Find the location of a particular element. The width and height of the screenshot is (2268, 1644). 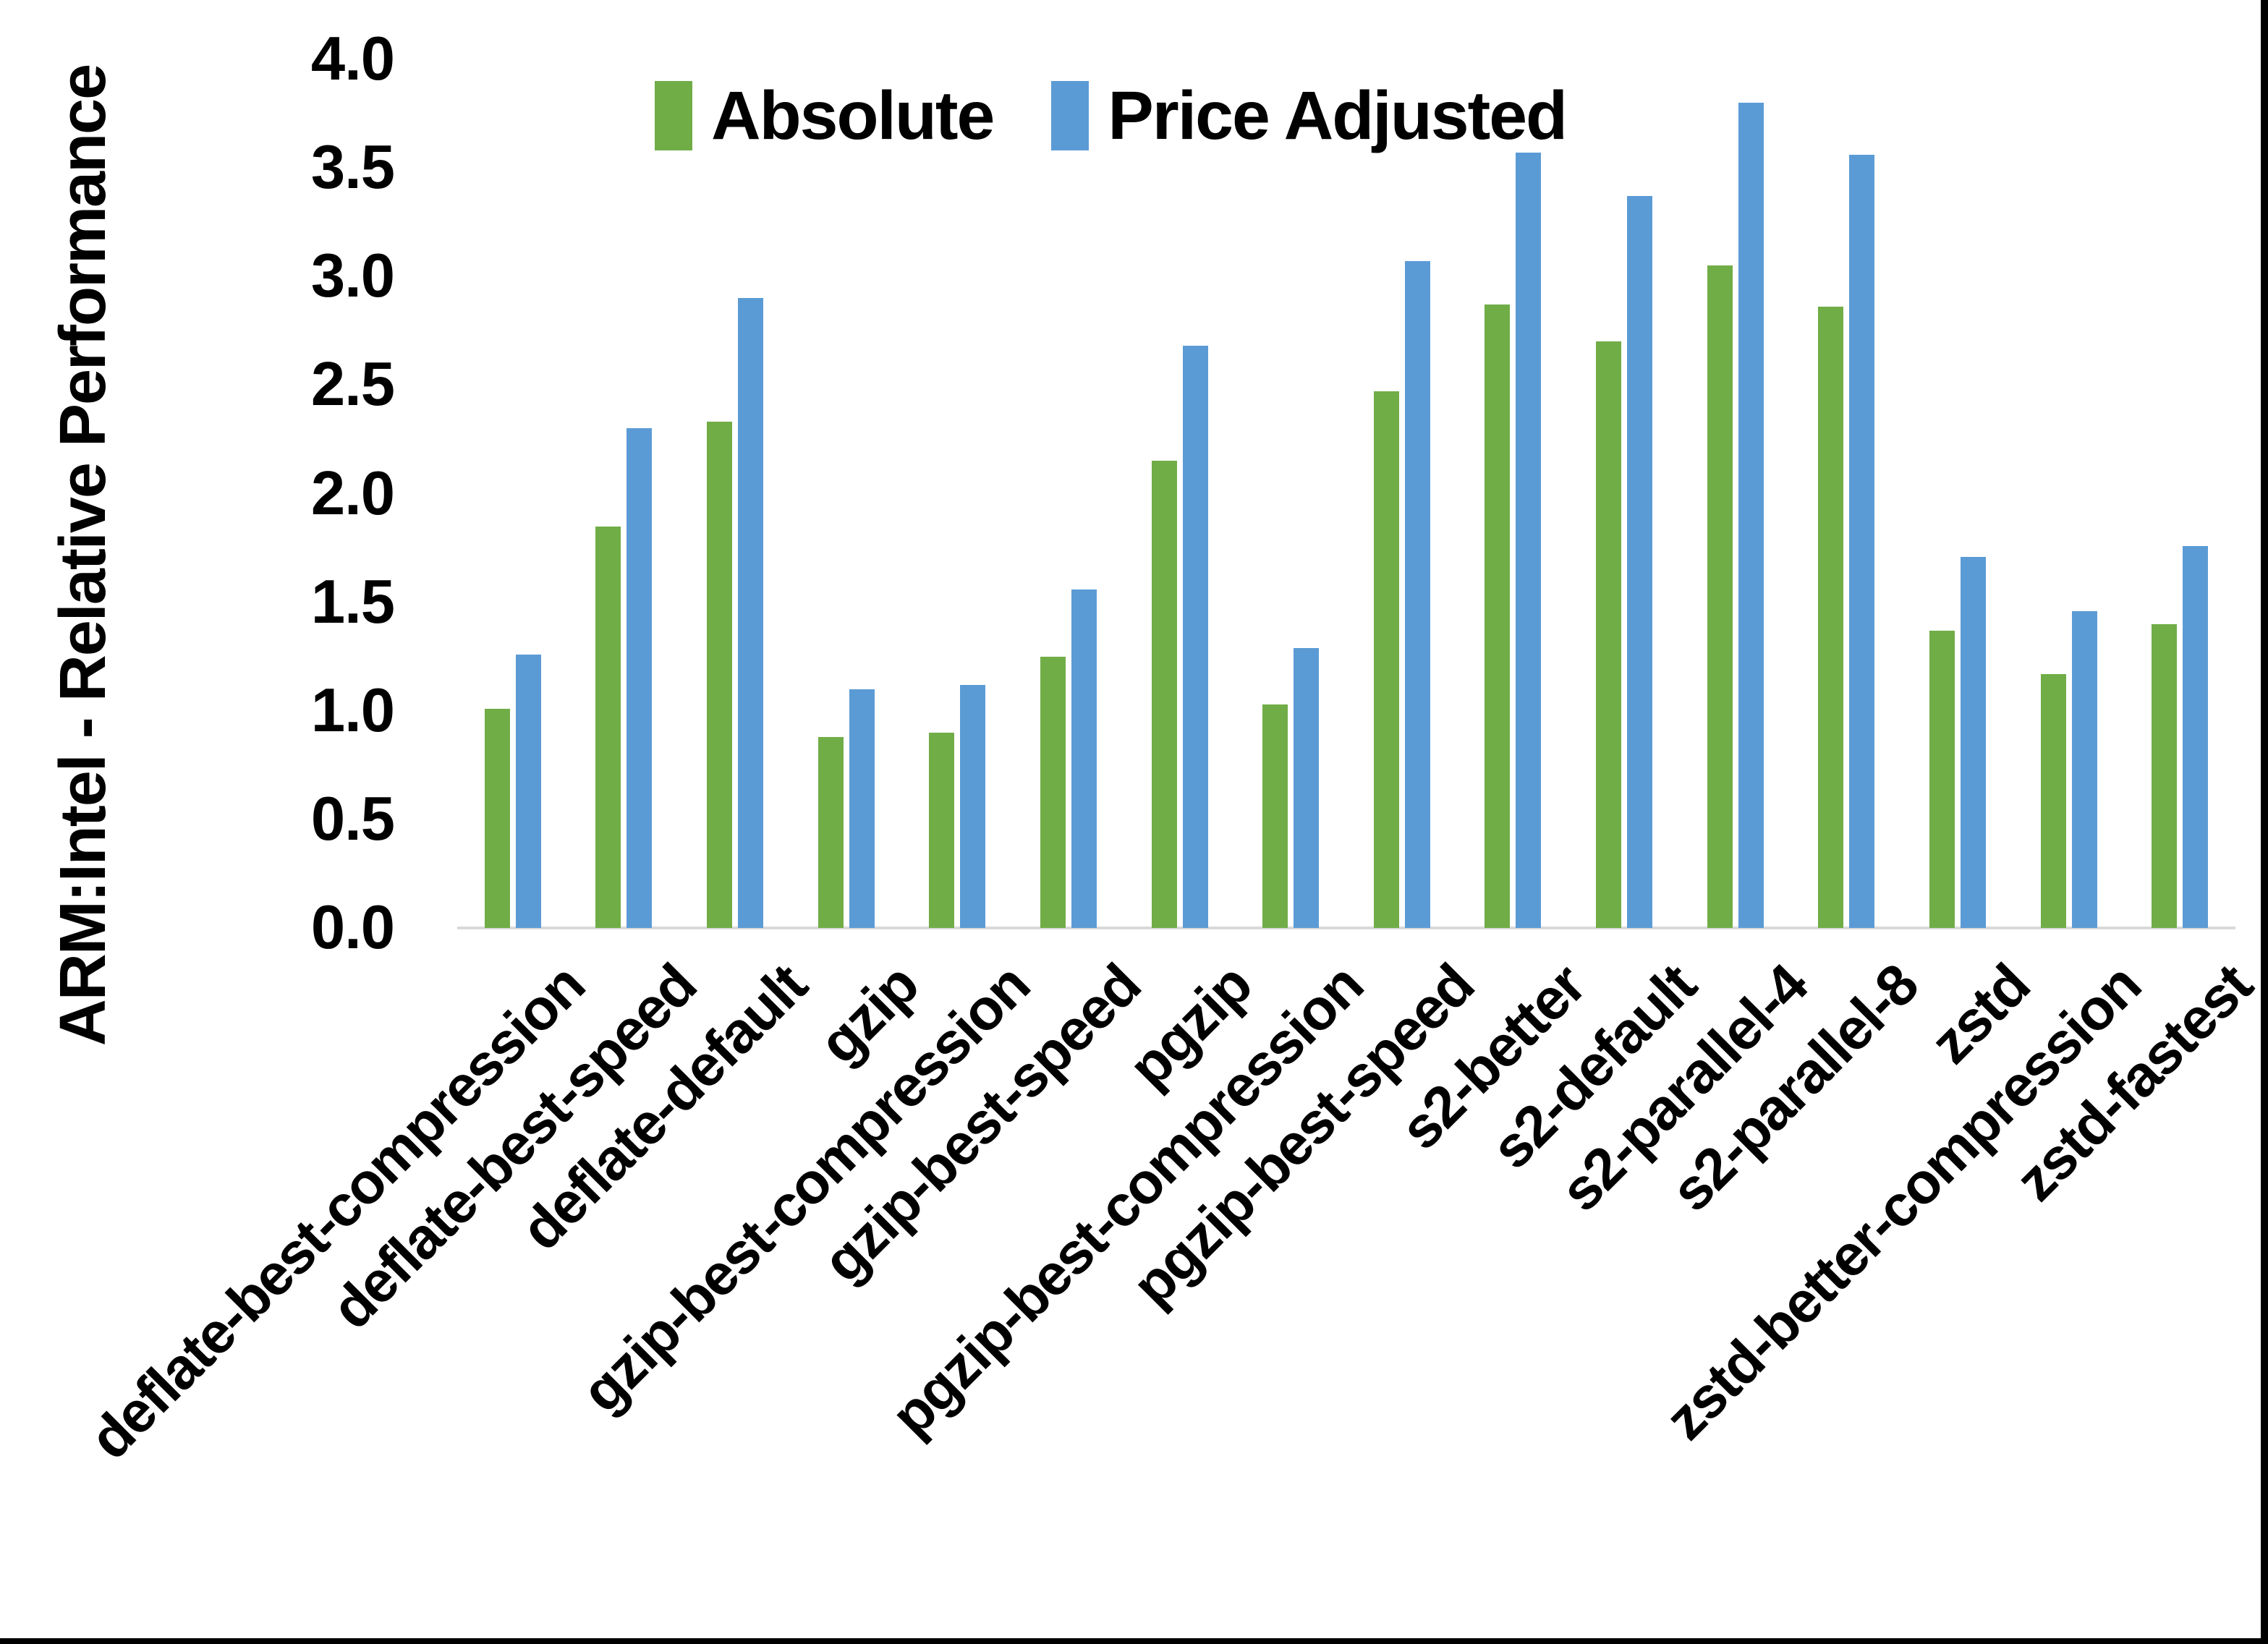

bar-price-adjusted-pgzip-best-speed is located at coordinates (1417, 594).